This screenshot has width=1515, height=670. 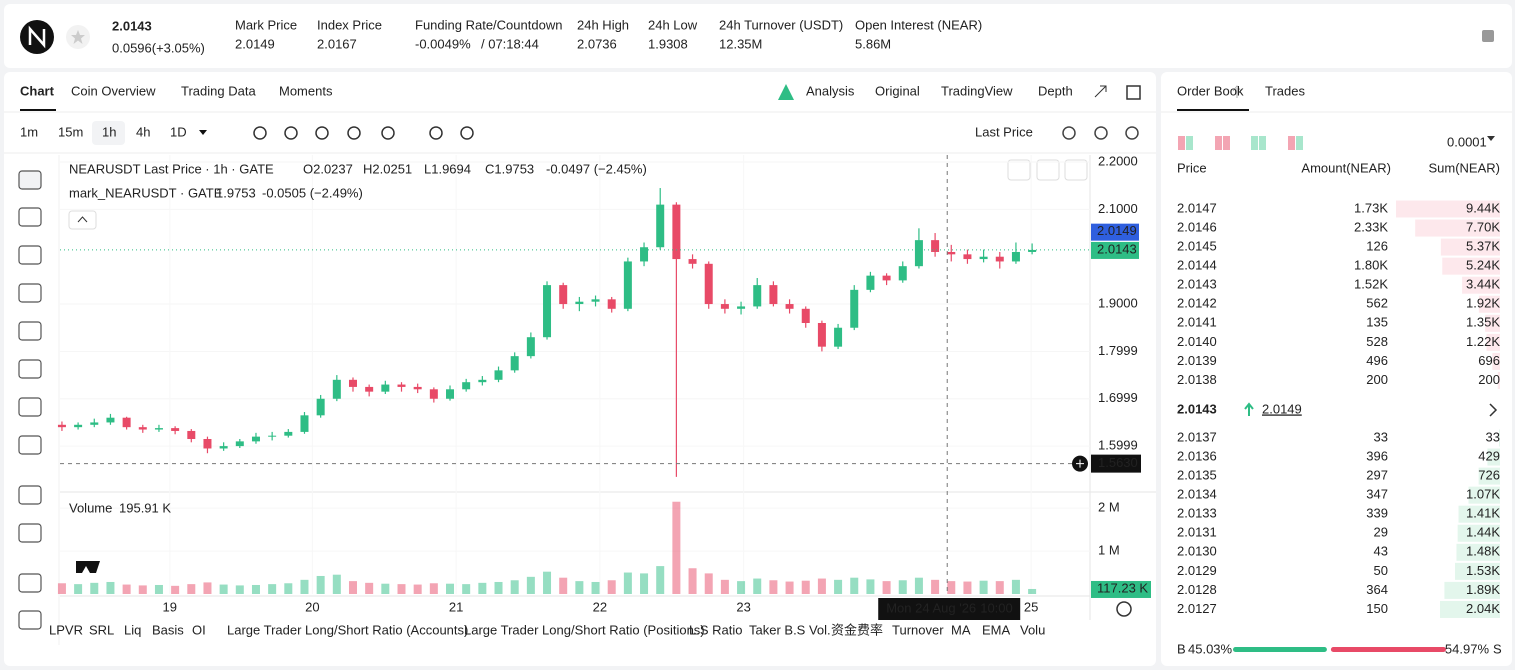 What do you see at coordinates (1489, 360) in the screenshot?
I see `ob-sum: 696` at bounding box center [1489, 360].